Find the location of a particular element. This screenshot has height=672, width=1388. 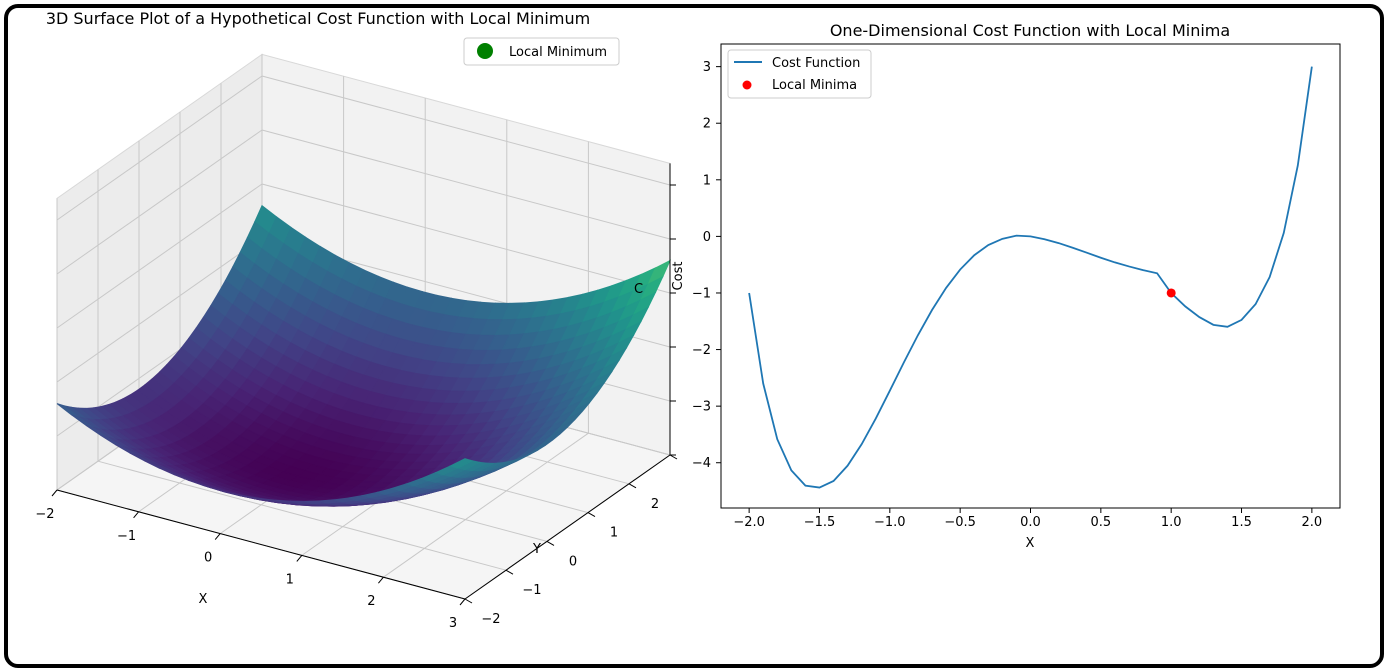

floor-grid-x is located at coordinates (486, 505).